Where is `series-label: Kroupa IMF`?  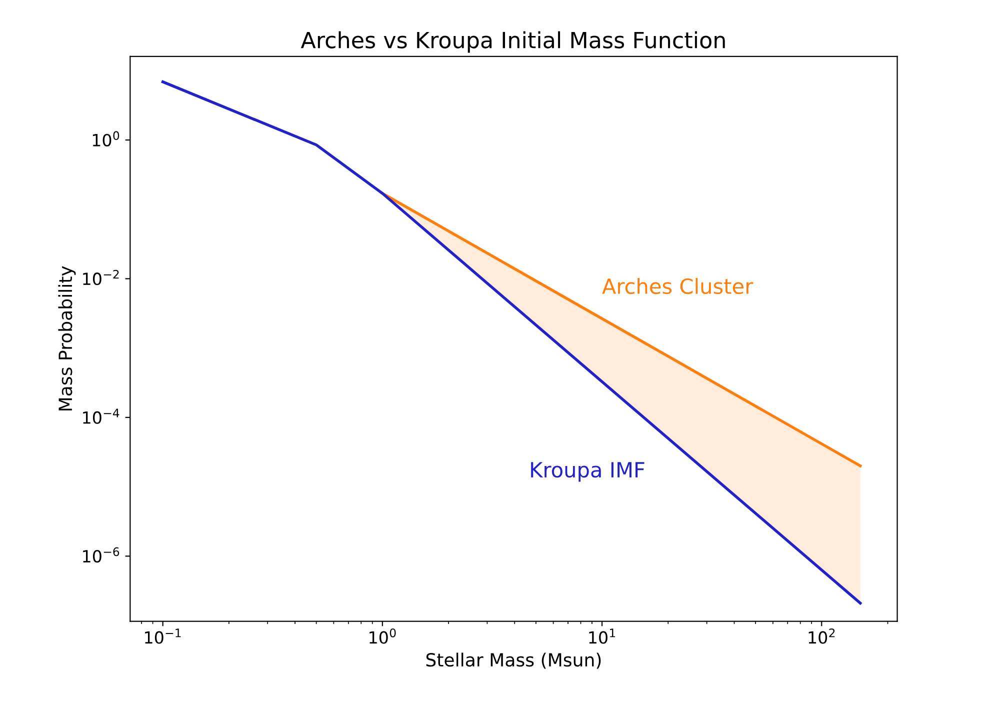 series-label: Kroupa IMF is located at coordinates (587, 472).